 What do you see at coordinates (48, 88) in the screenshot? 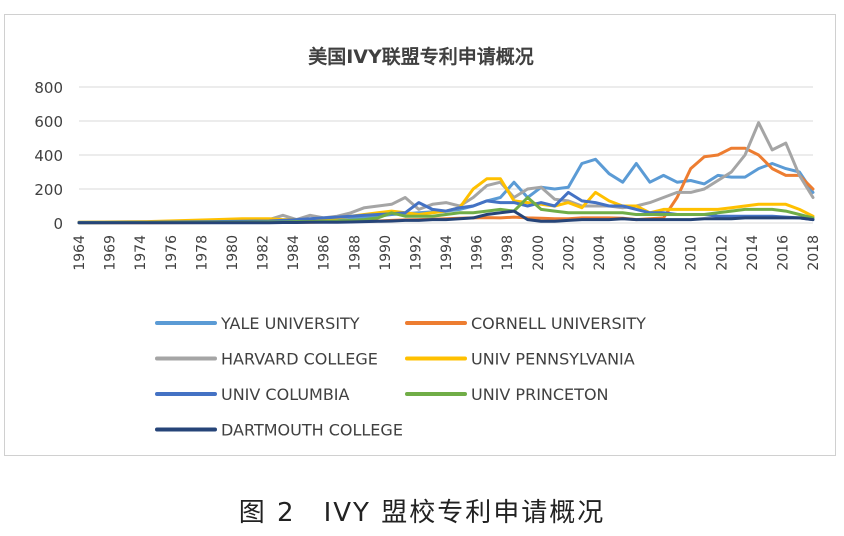
I see `y-tick-label: 800` at bounding box center [48, 88].